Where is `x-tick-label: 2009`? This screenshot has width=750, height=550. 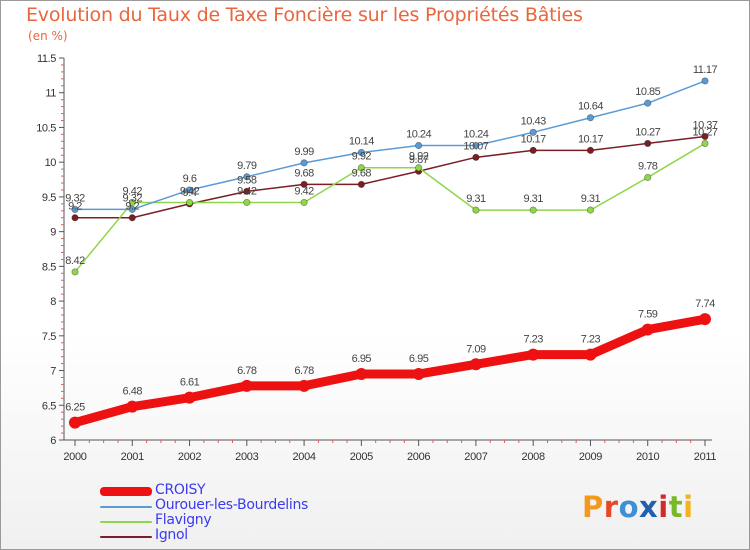
x-tick-label: 2009 is located at coordinates (590, 457).